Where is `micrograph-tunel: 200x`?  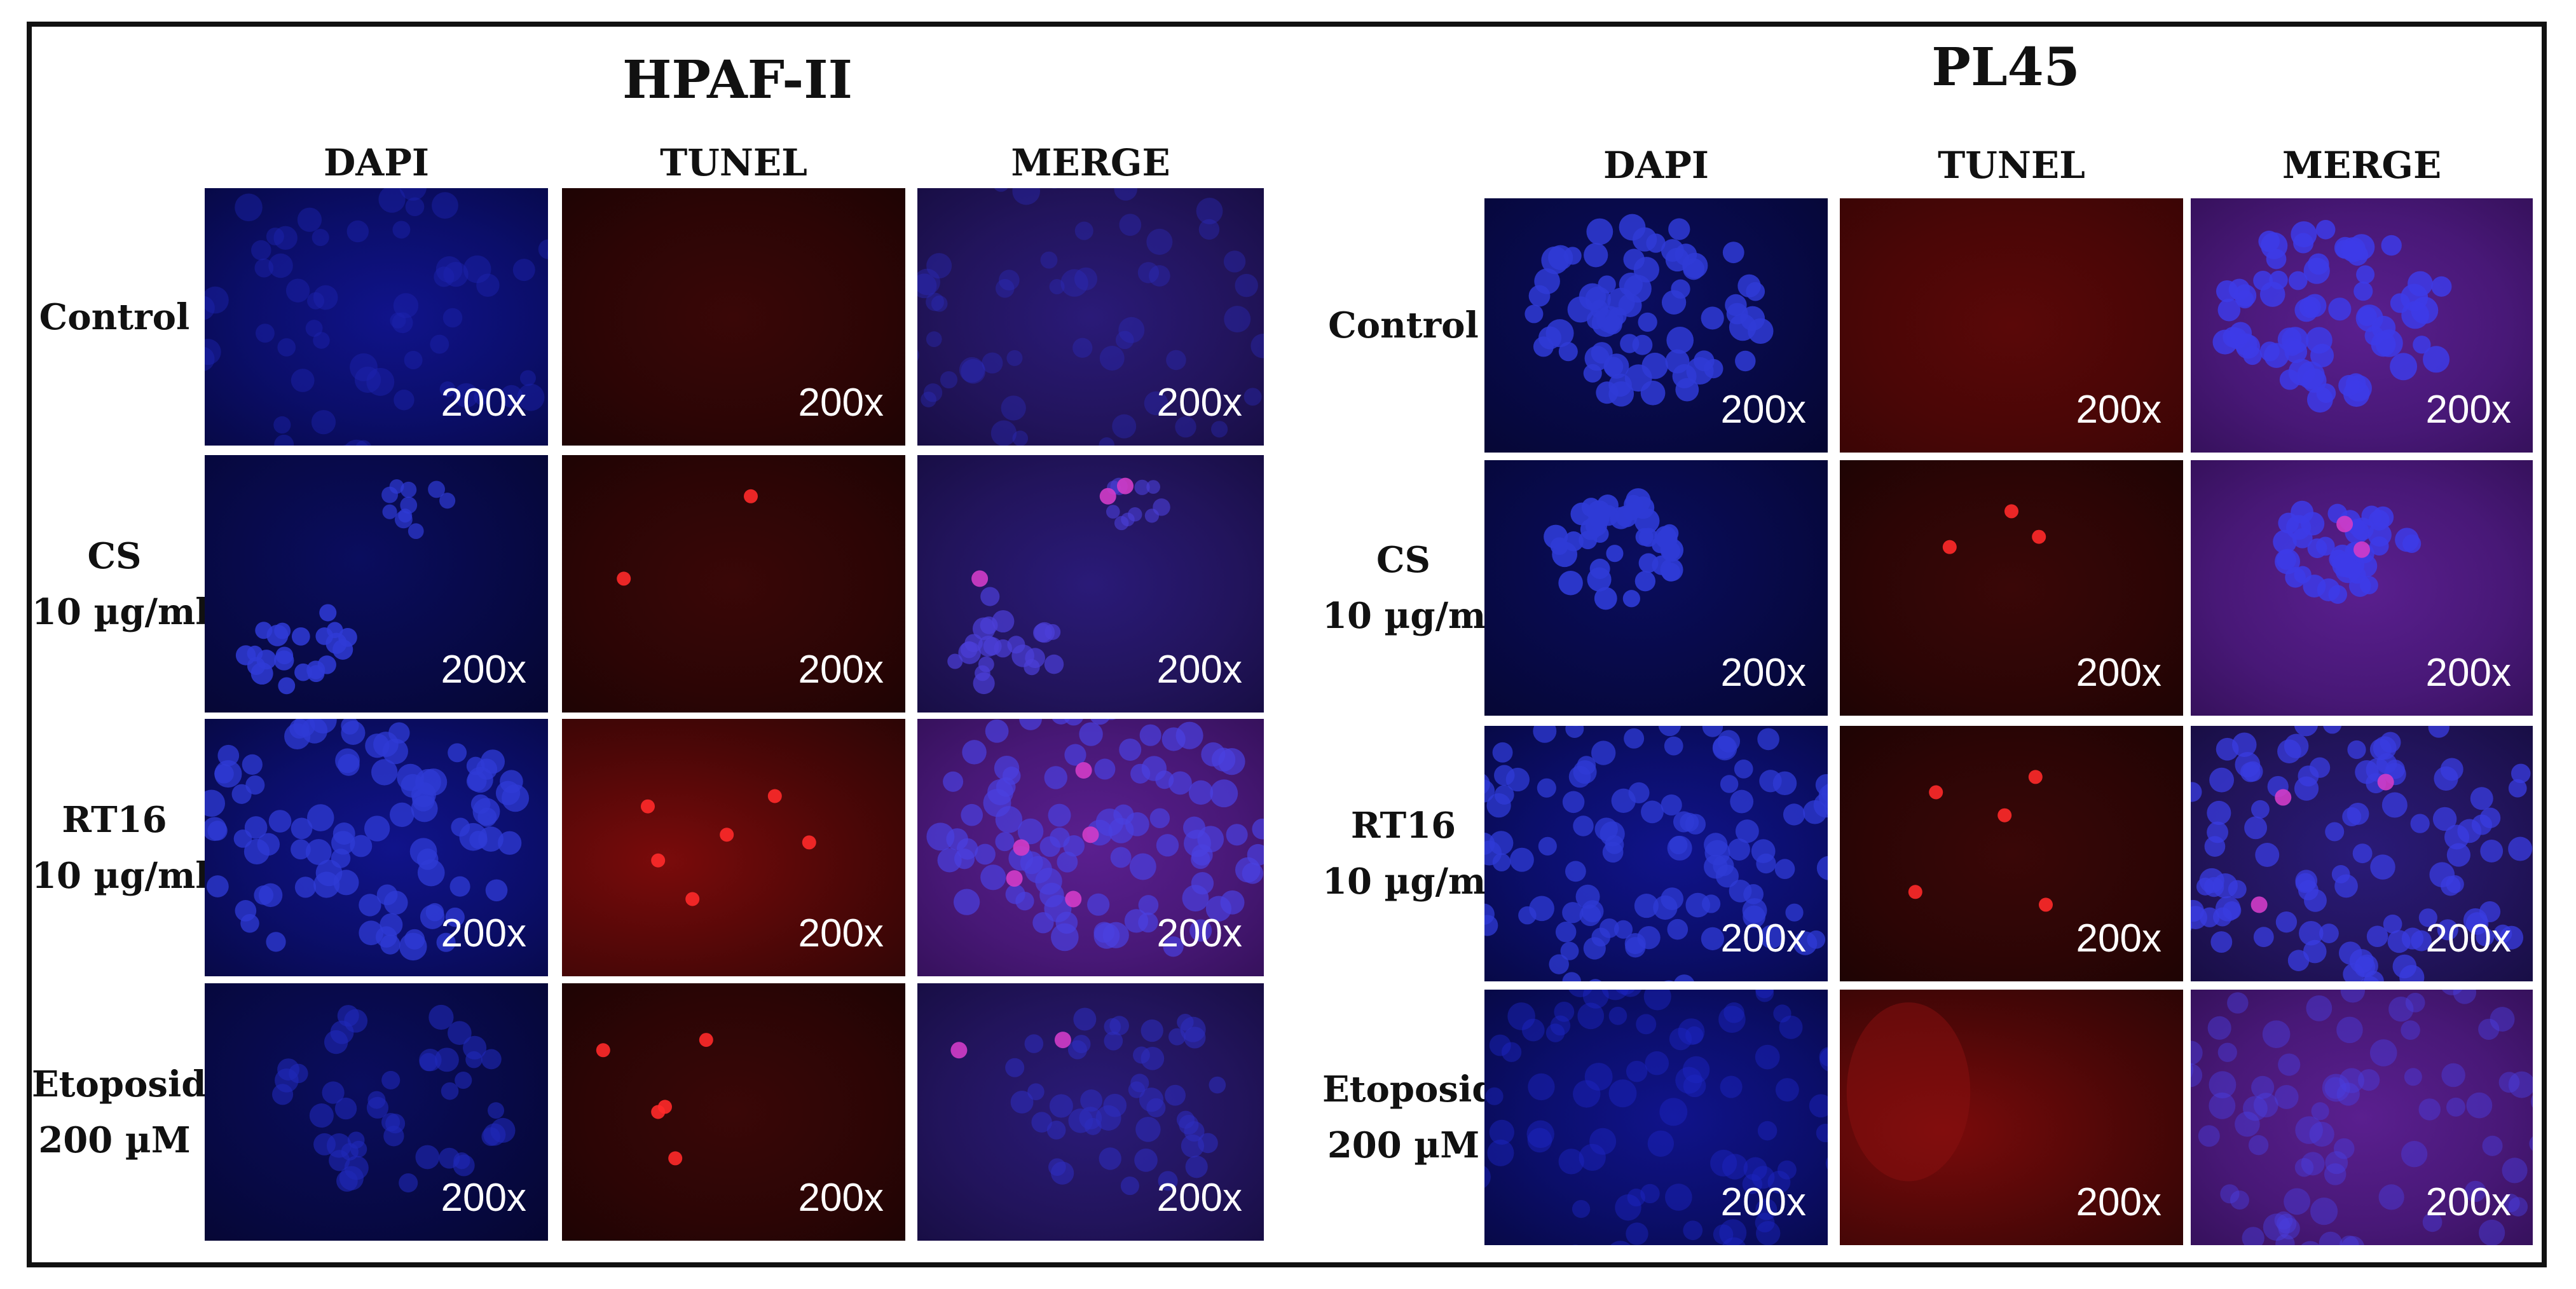 micrograph-tunel: 200x is located at coordinates (2011, 1117).